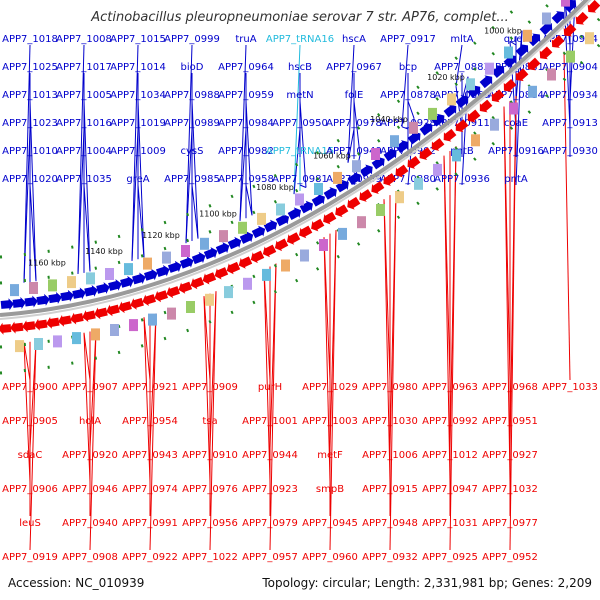  Describe the element at coordinates (161, 235) in the screenshot. I see `kbp-tick-label: 1120 kbp` at that location.